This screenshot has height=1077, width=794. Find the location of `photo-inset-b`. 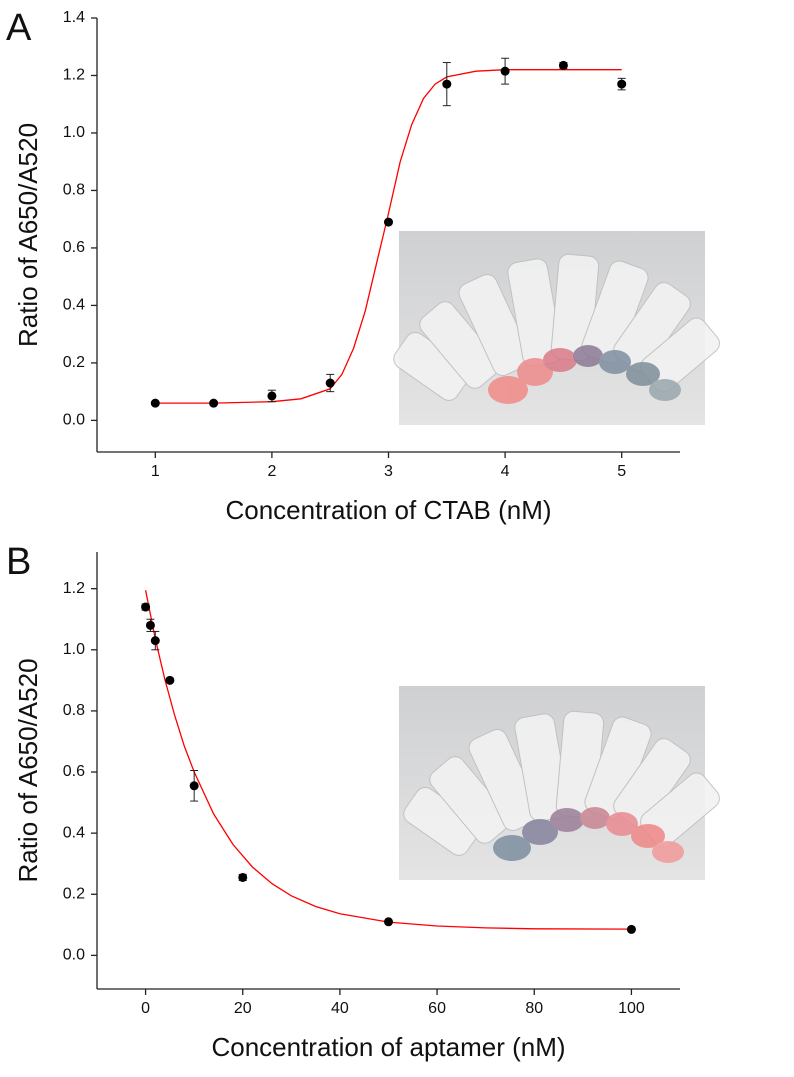

photo-inset-b is located at coordinates (559, 783).